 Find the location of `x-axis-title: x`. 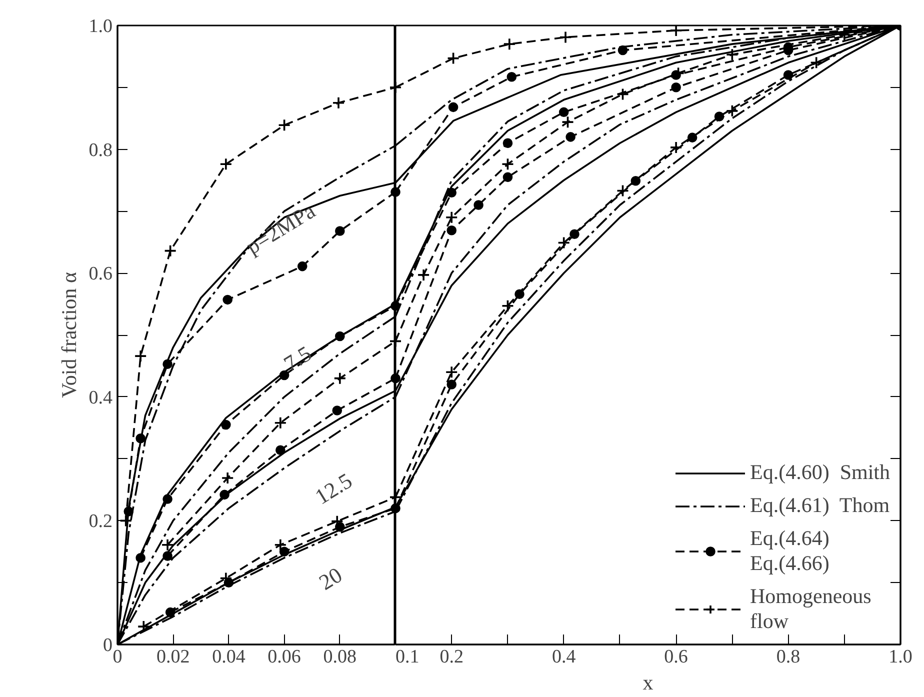

x-axis-title: x is located at coordinates (648, 682).